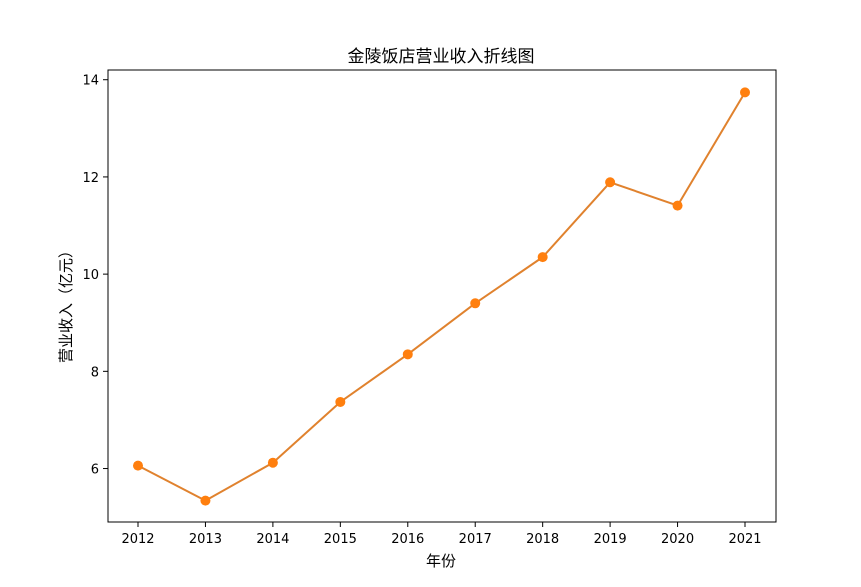 Image resolution: width=861 pixels, height=587 pixels. What do you see at coordinates (95, 372) in the screenshot?
I see `y-tick-label: 8` at bounding box center [95, 372].